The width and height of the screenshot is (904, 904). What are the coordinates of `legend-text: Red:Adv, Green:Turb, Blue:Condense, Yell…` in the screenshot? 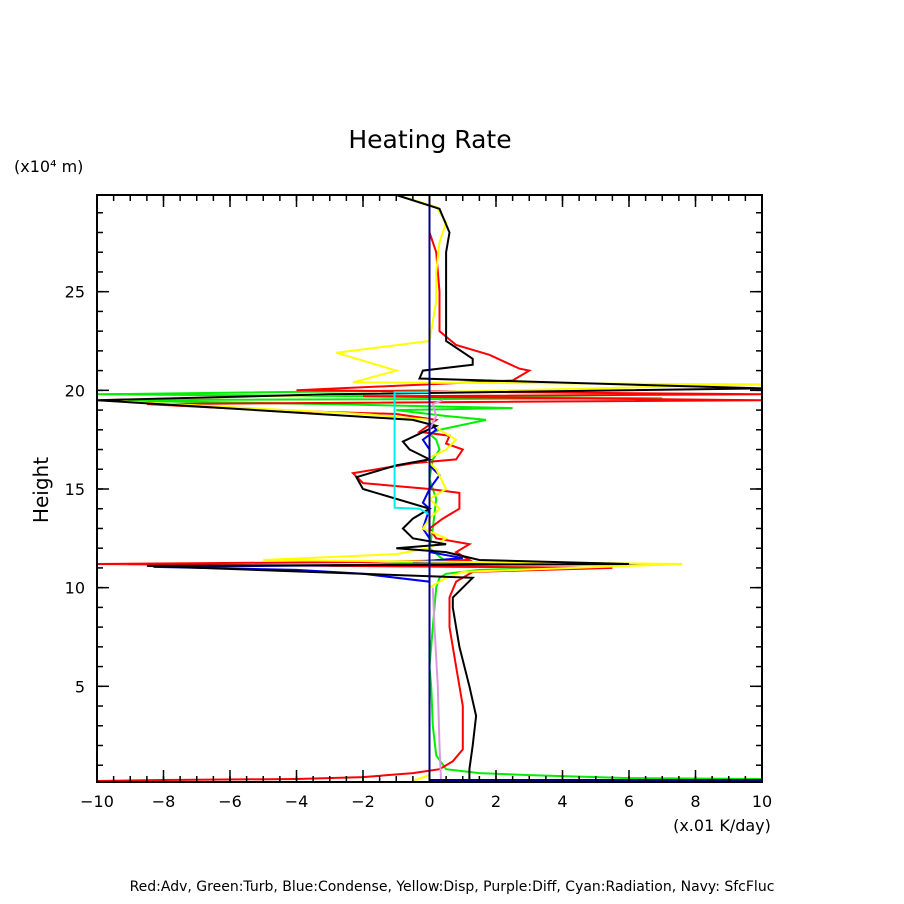 It's located at (452, 887).